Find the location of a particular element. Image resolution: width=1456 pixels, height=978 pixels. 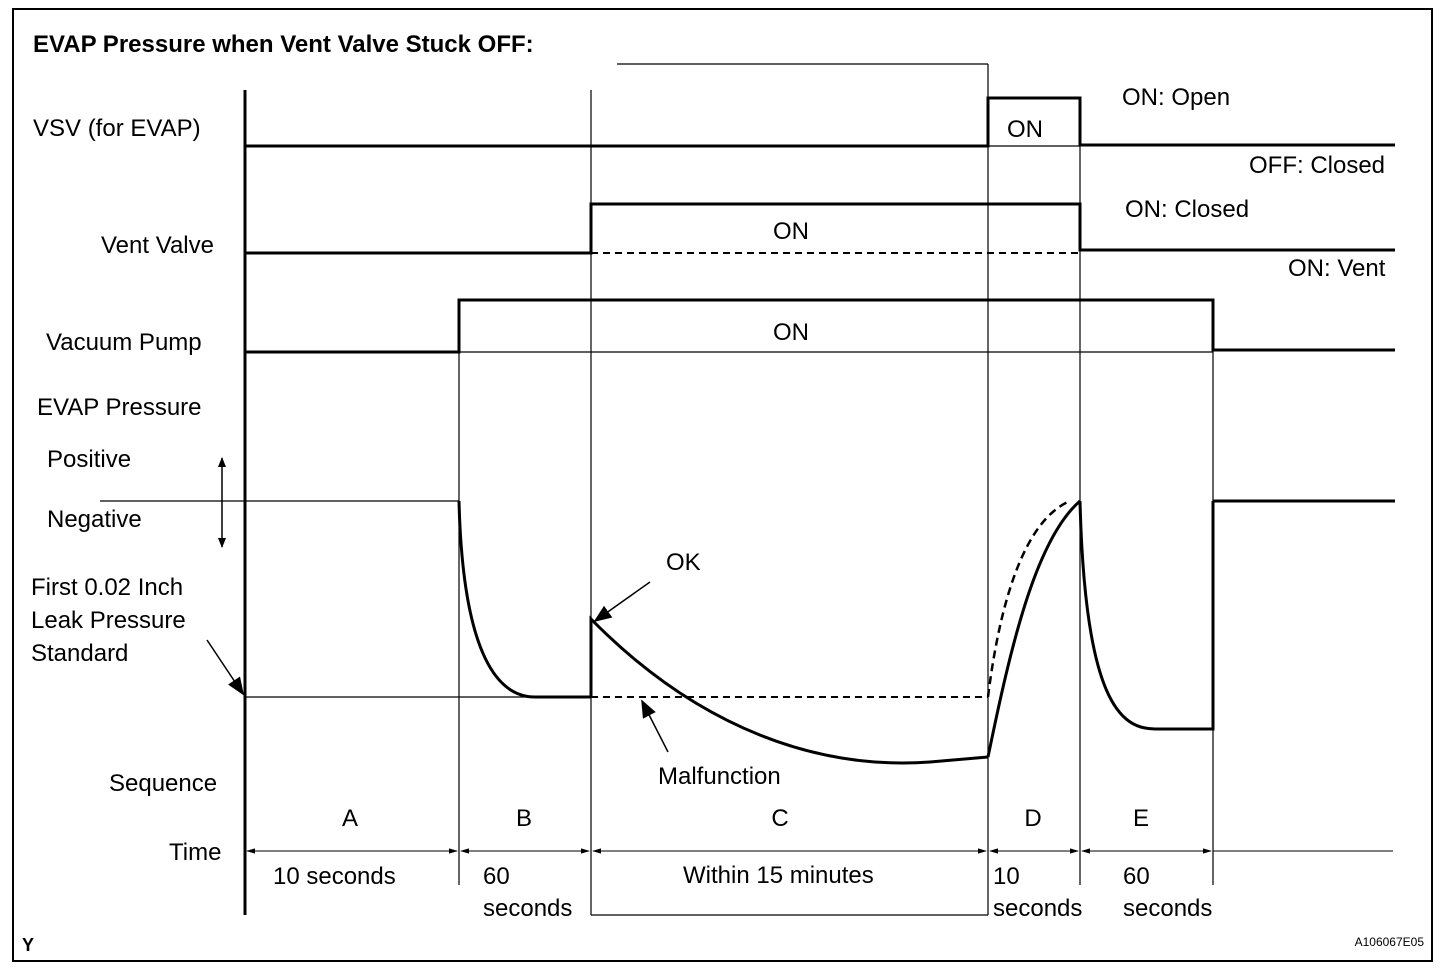

diagram-title: EVAP Pressure when Vent Valve Stuck OFF: is located at coordinates (283, 44).